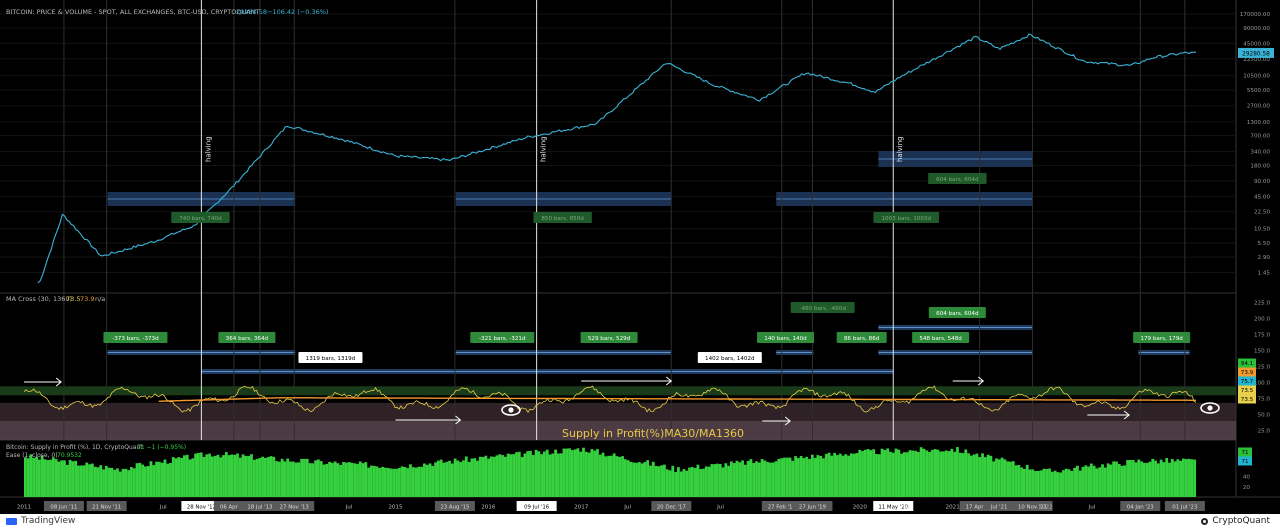 This screenshot has width=1280, height=532. I want to click on ma-band-lower, so click(618, 411).